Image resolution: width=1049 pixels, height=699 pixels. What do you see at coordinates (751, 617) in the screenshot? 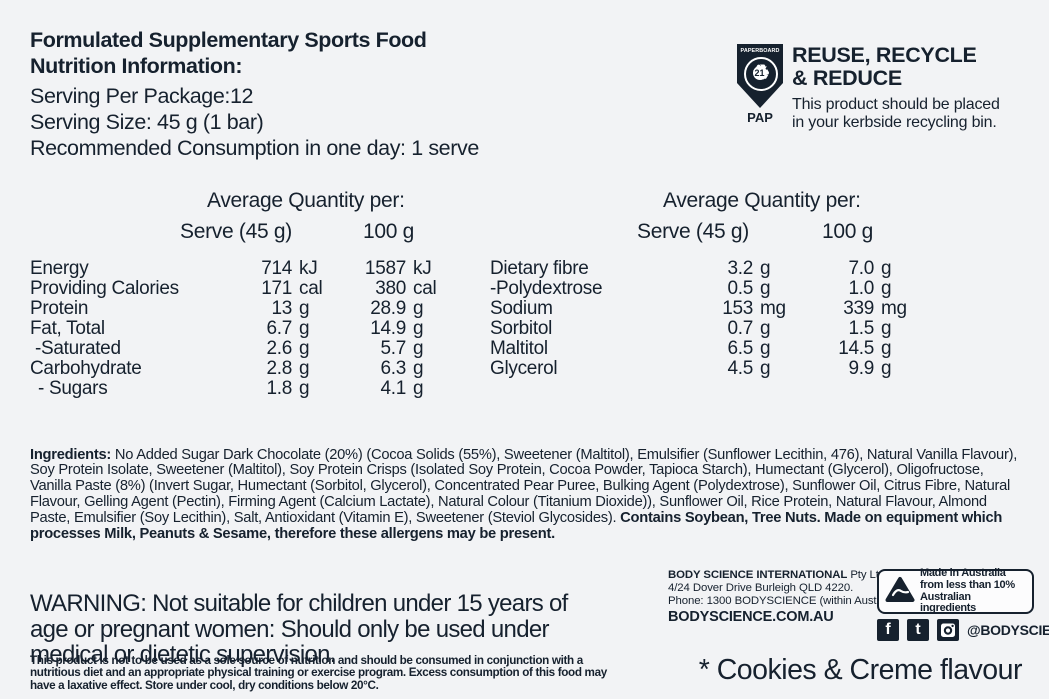
I see `company-website: BODYSCIENCE.COM.AU` at bounding box center [751, 617].